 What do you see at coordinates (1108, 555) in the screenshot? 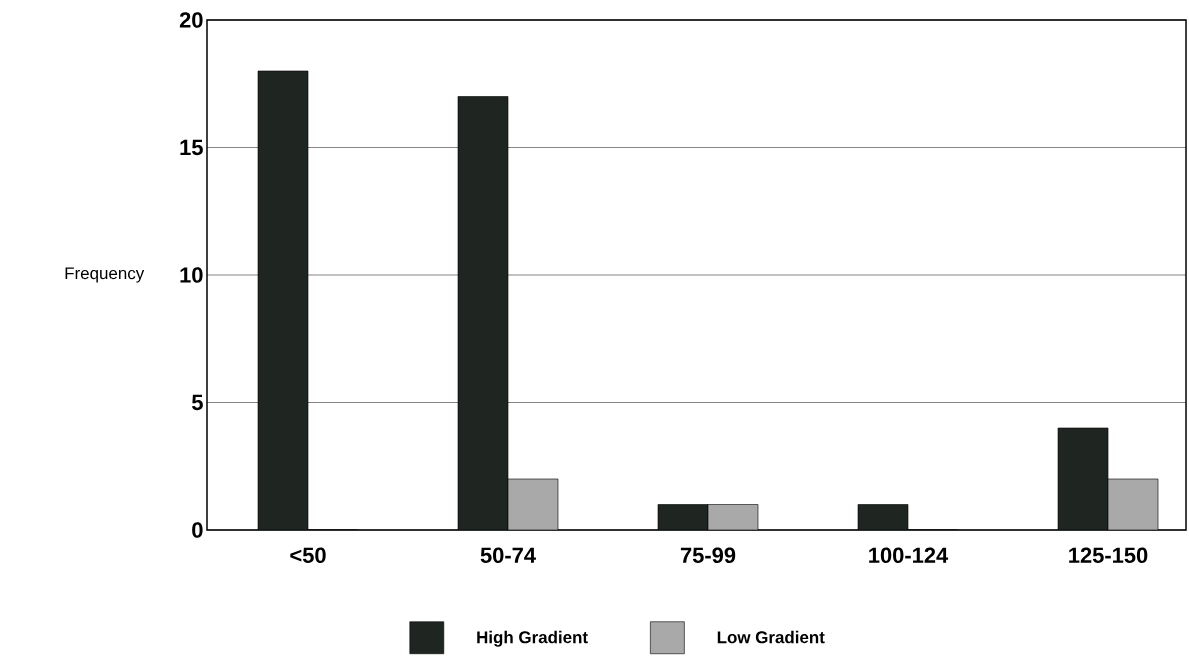
I see `x-tick-label: 125-150` at bounding box center [1108, 555].